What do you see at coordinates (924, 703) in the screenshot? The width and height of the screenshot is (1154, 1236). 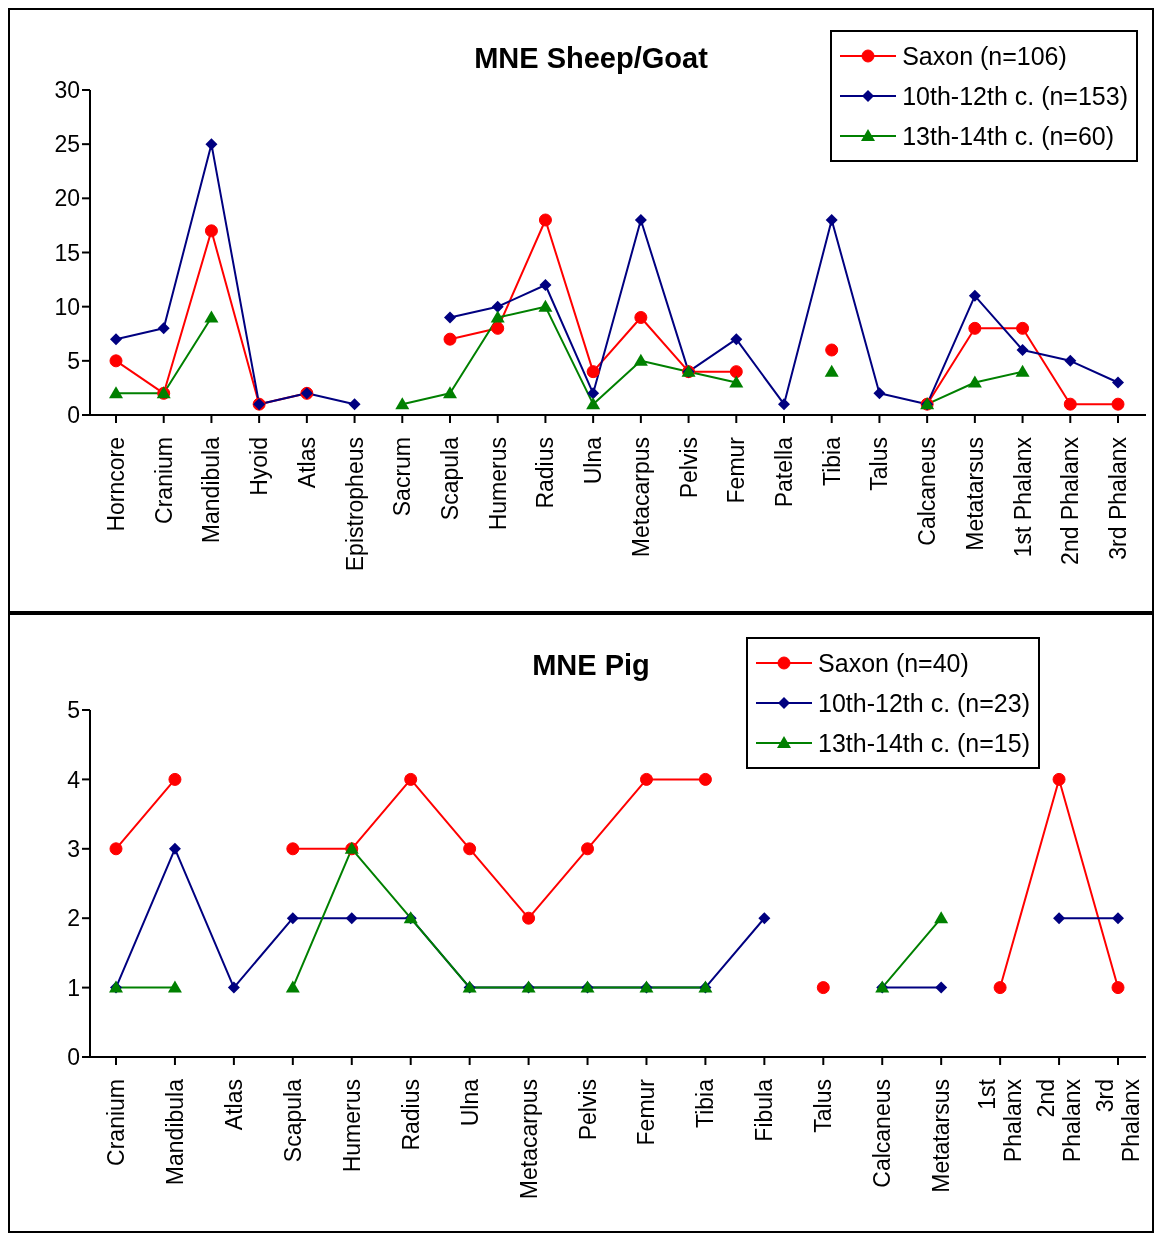 I see `legend-label: 10th-12th c. (n=23)` at bounding box center [924, 703].